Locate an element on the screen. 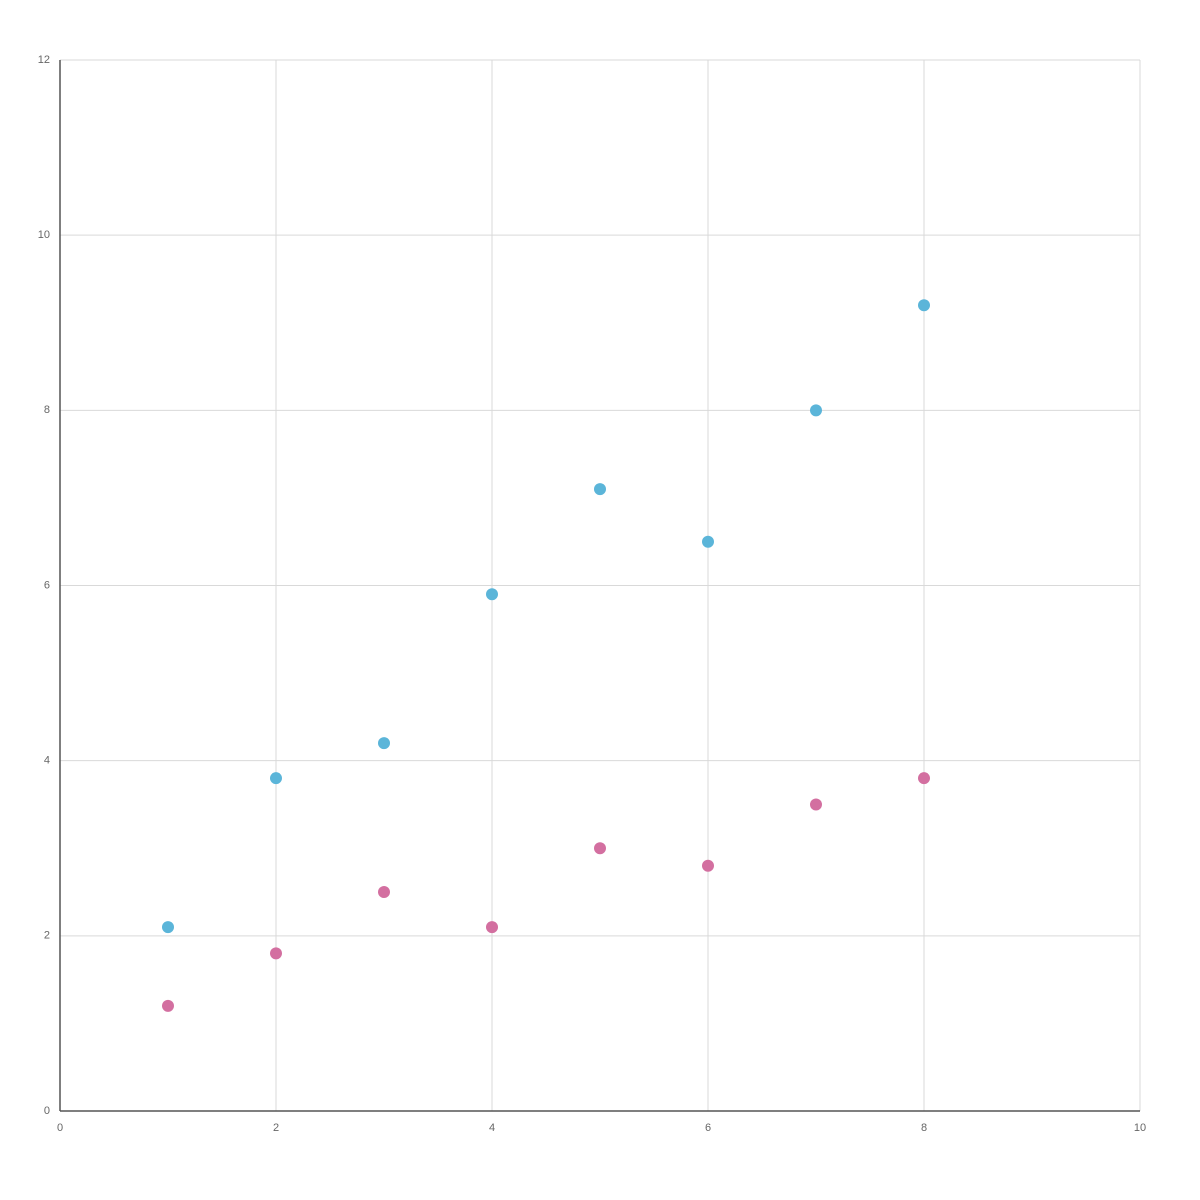 This screenshot has width=1200, height=1200. y-tick-label: 8 is located at coordinates (47, 410).